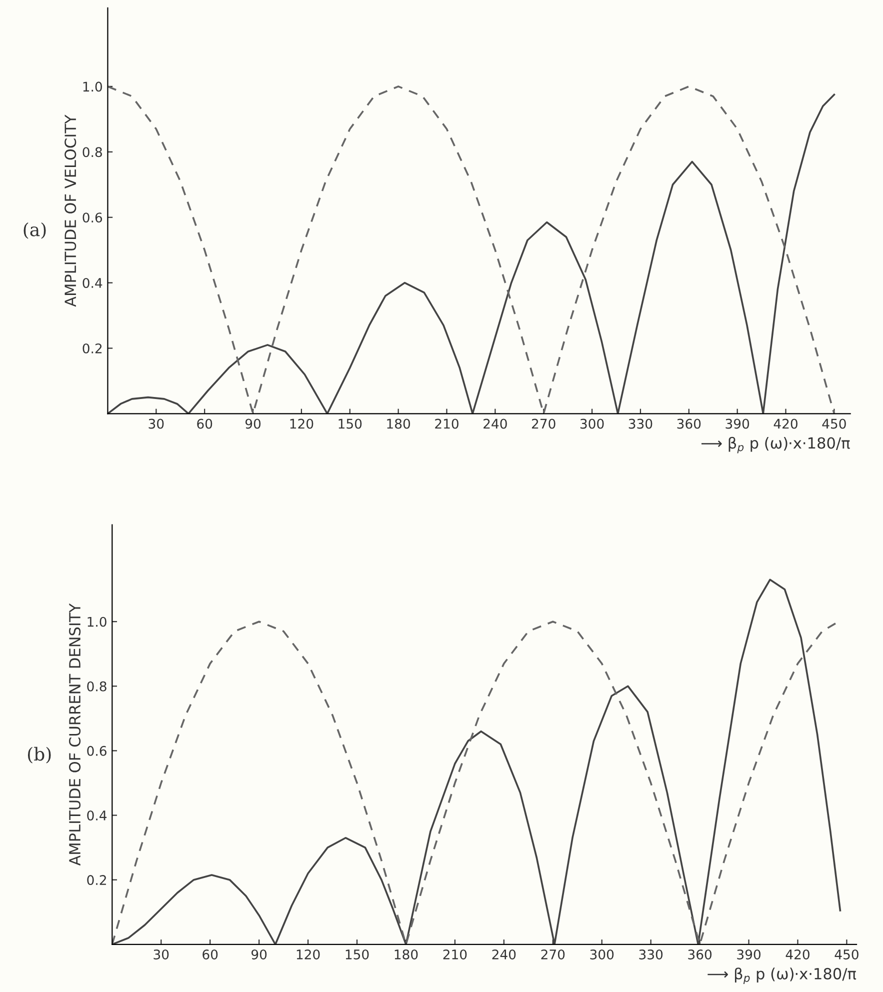 This screenshot has width=883, height=992. What do you see at coordinates (39, 755) in the screenshot?
I see `text: (b)` at bounding box center [39, 755].